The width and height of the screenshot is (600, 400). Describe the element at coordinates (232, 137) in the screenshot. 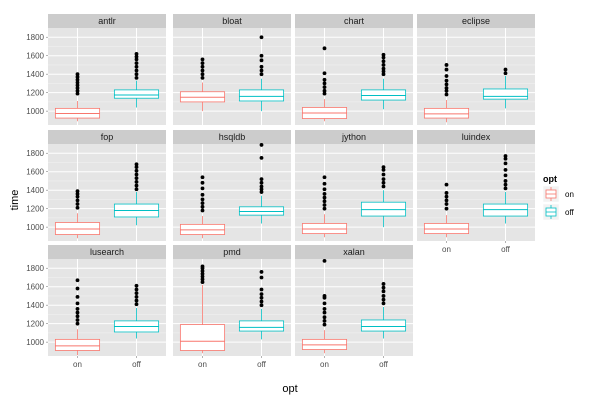

I see `facet-strip-label: hsqldb` at that location.